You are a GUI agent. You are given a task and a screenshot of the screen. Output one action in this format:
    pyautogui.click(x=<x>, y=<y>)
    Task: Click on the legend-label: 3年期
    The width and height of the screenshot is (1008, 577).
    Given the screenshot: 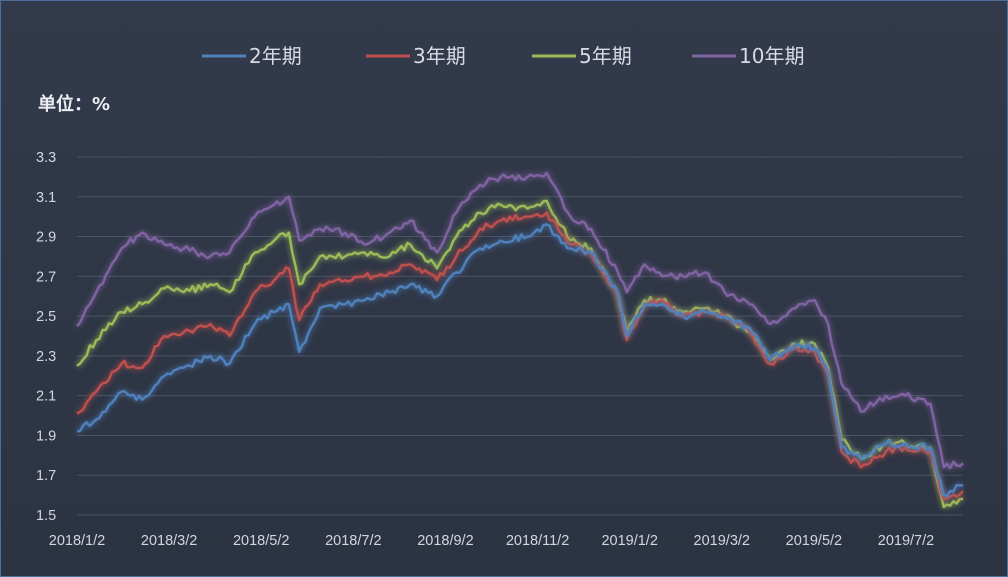 What is the action you would take?
    pyautogui.click(x=439, y=56)
    